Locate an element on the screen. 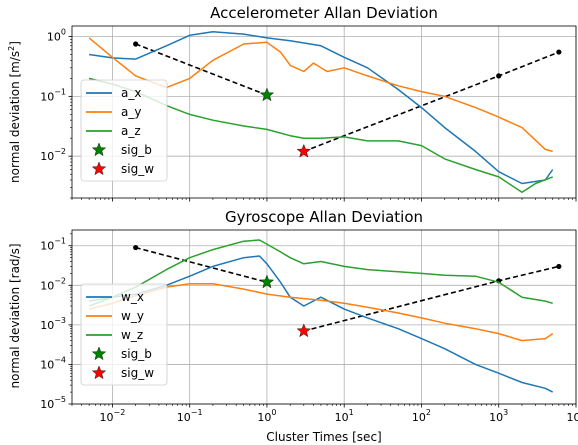  y-axis-label: normal deviation [m/s2] is located at coordinates (14, 112).